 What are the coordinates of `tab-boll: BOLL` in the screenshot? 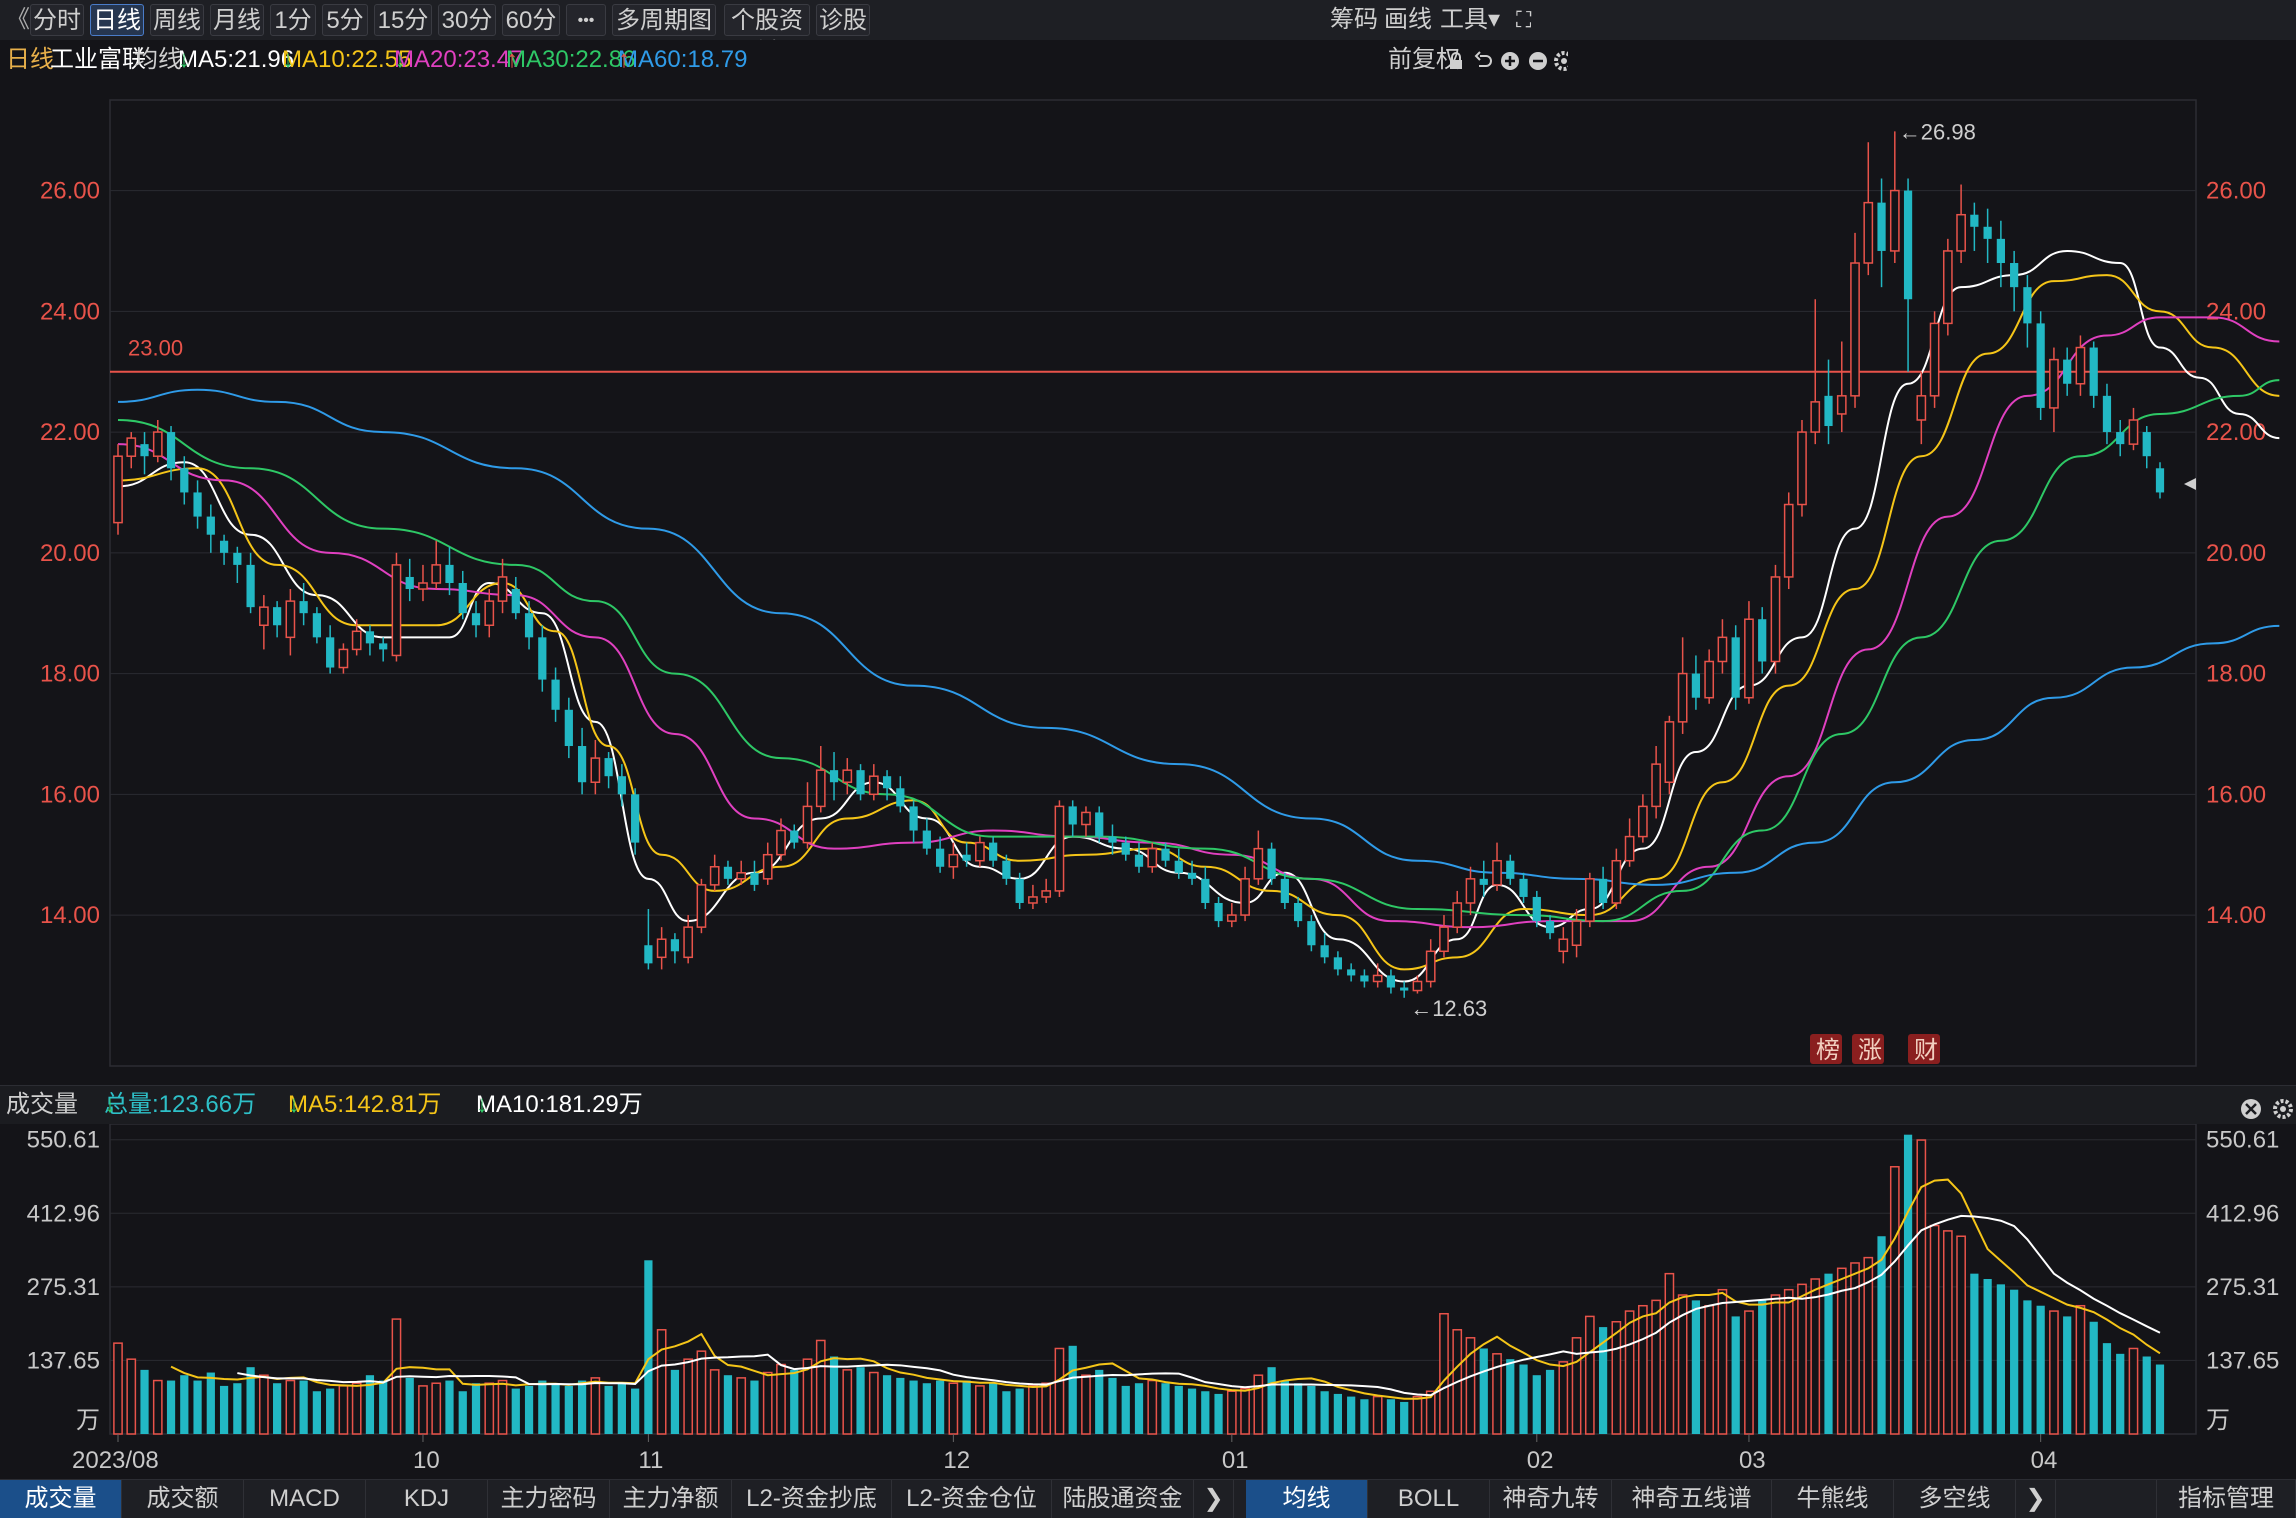 It's located at (1429, 1499).